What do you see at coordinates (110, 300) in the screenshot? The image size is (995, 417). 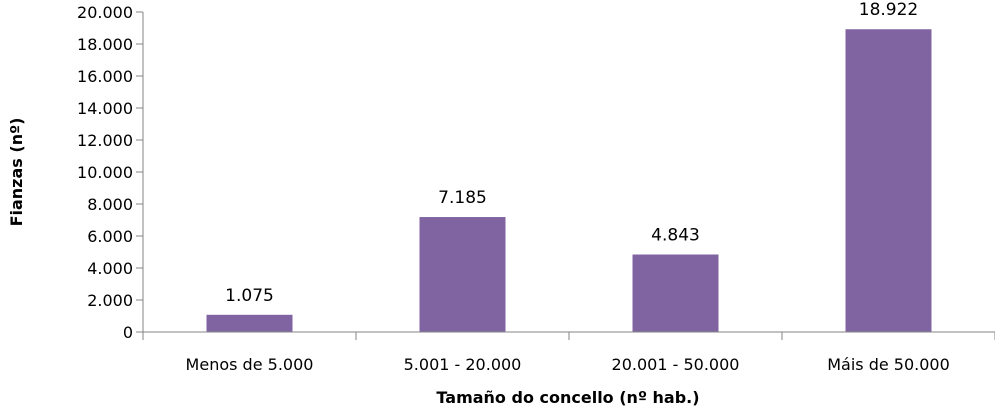 I see `y-tick-label: 2.000` at bounding box center [110, 300].